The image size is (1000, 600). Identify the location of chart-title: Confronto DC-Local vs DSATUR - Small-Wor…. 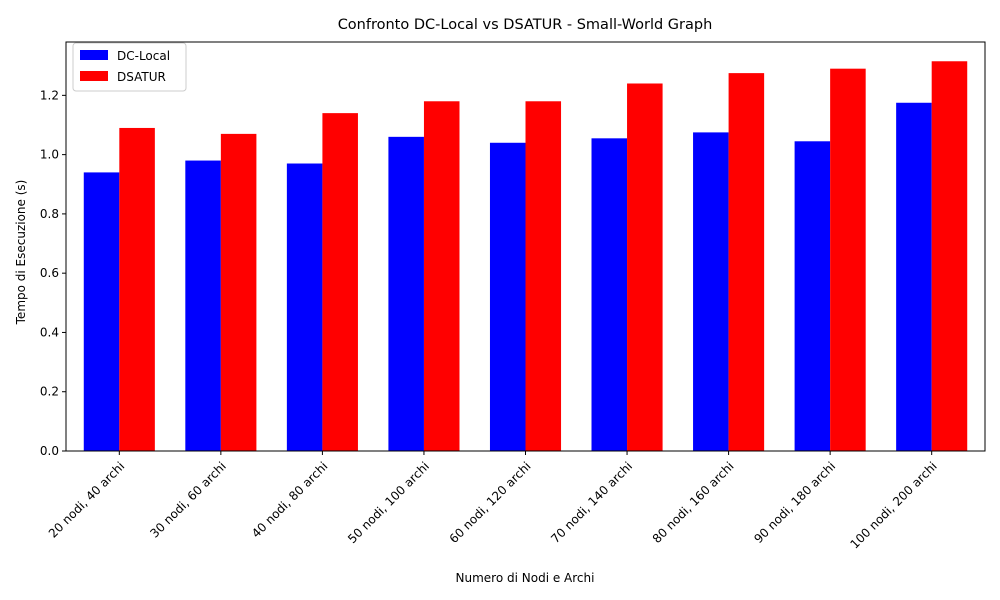
(525, 25).